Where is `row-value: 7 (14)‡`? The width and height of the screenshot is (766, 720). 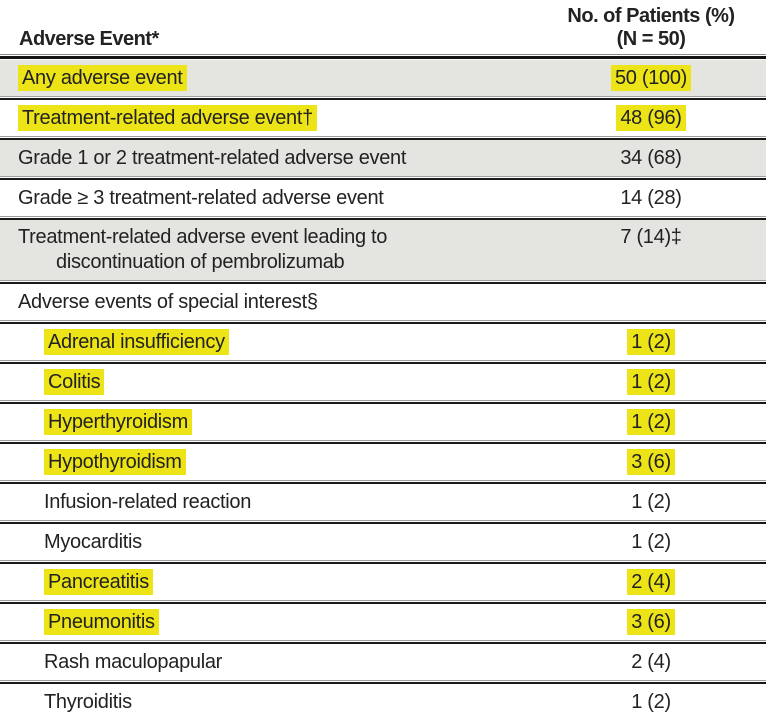 row-value: 7 (14)‡ is located at coordinates (651, 237).